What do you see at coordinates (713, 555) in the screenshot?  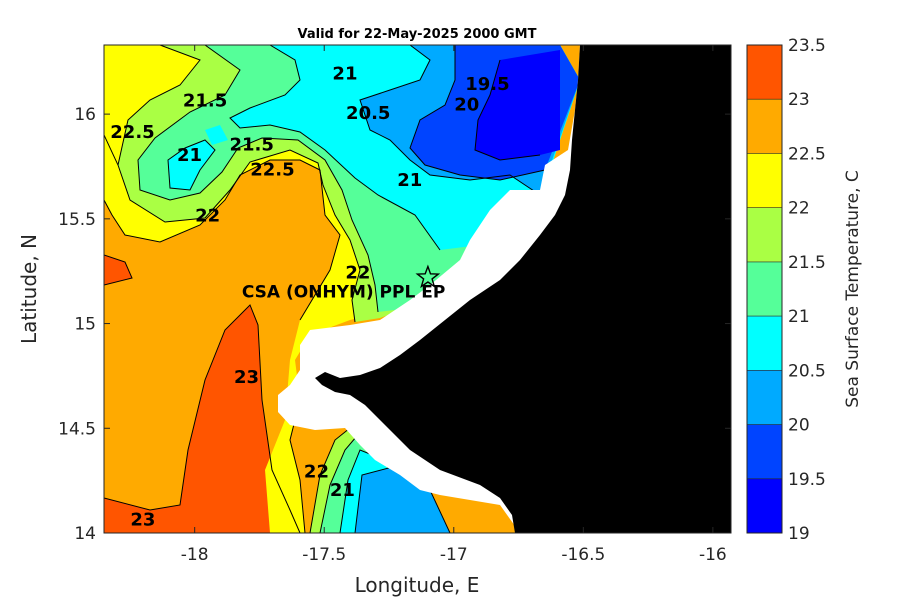 I see `x-tick-label: -16` at bounding box center [713, 555].